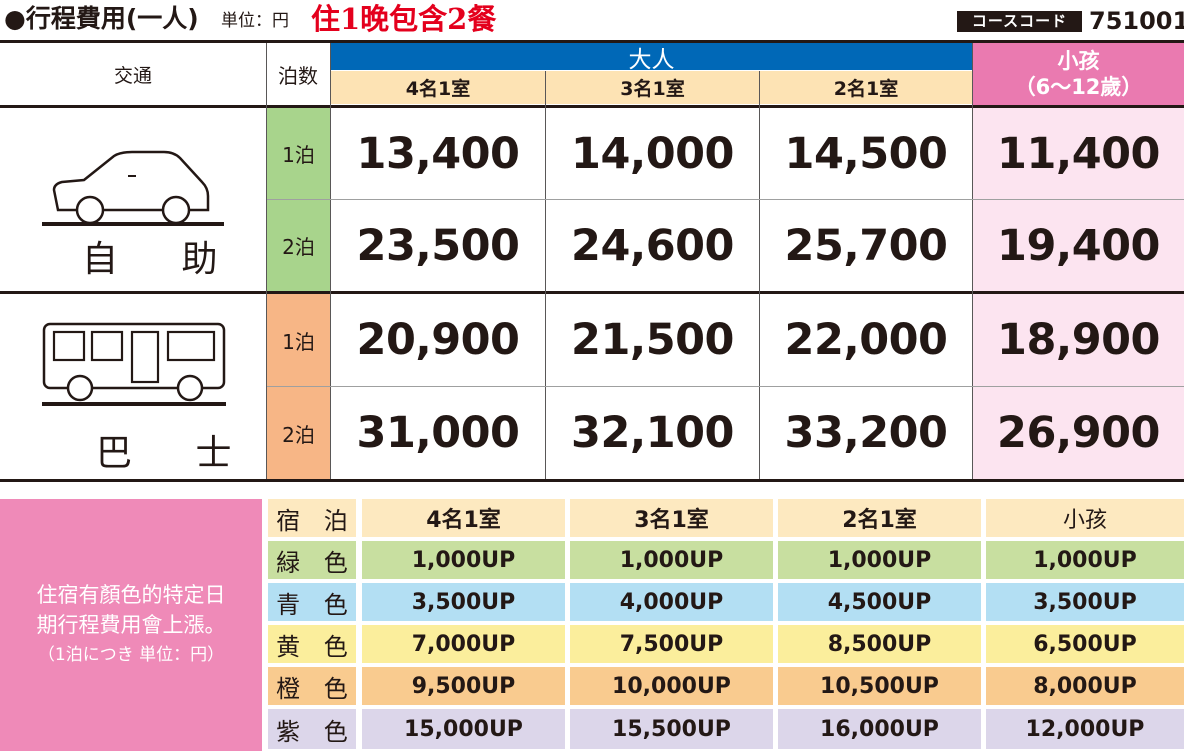 This screenshot has width=1184, height=751. I want to click on surcharge-cell: 10,000UP, so click(671, 686).